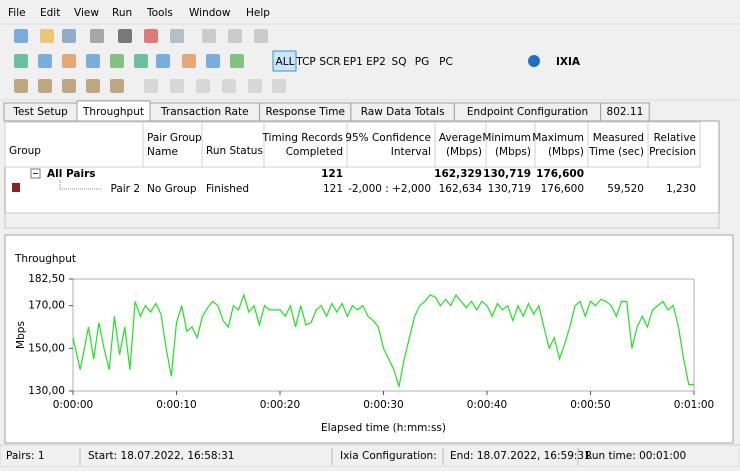  What do you see at coordinates (122, 13) in the screenshot?
I see `menu-item: Run` at bounding box center [122, 13].